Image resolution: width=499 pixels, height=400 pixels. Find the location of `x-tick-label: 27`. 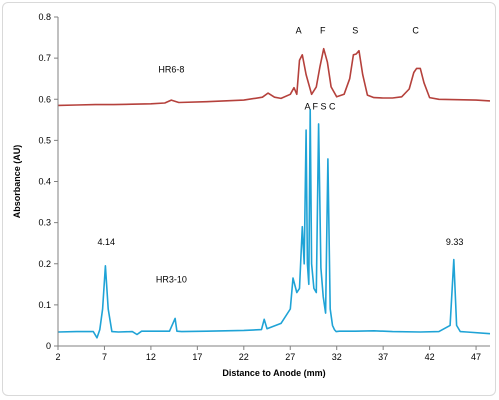

x-tick-label: 27 is located at coordinates (290, 357).